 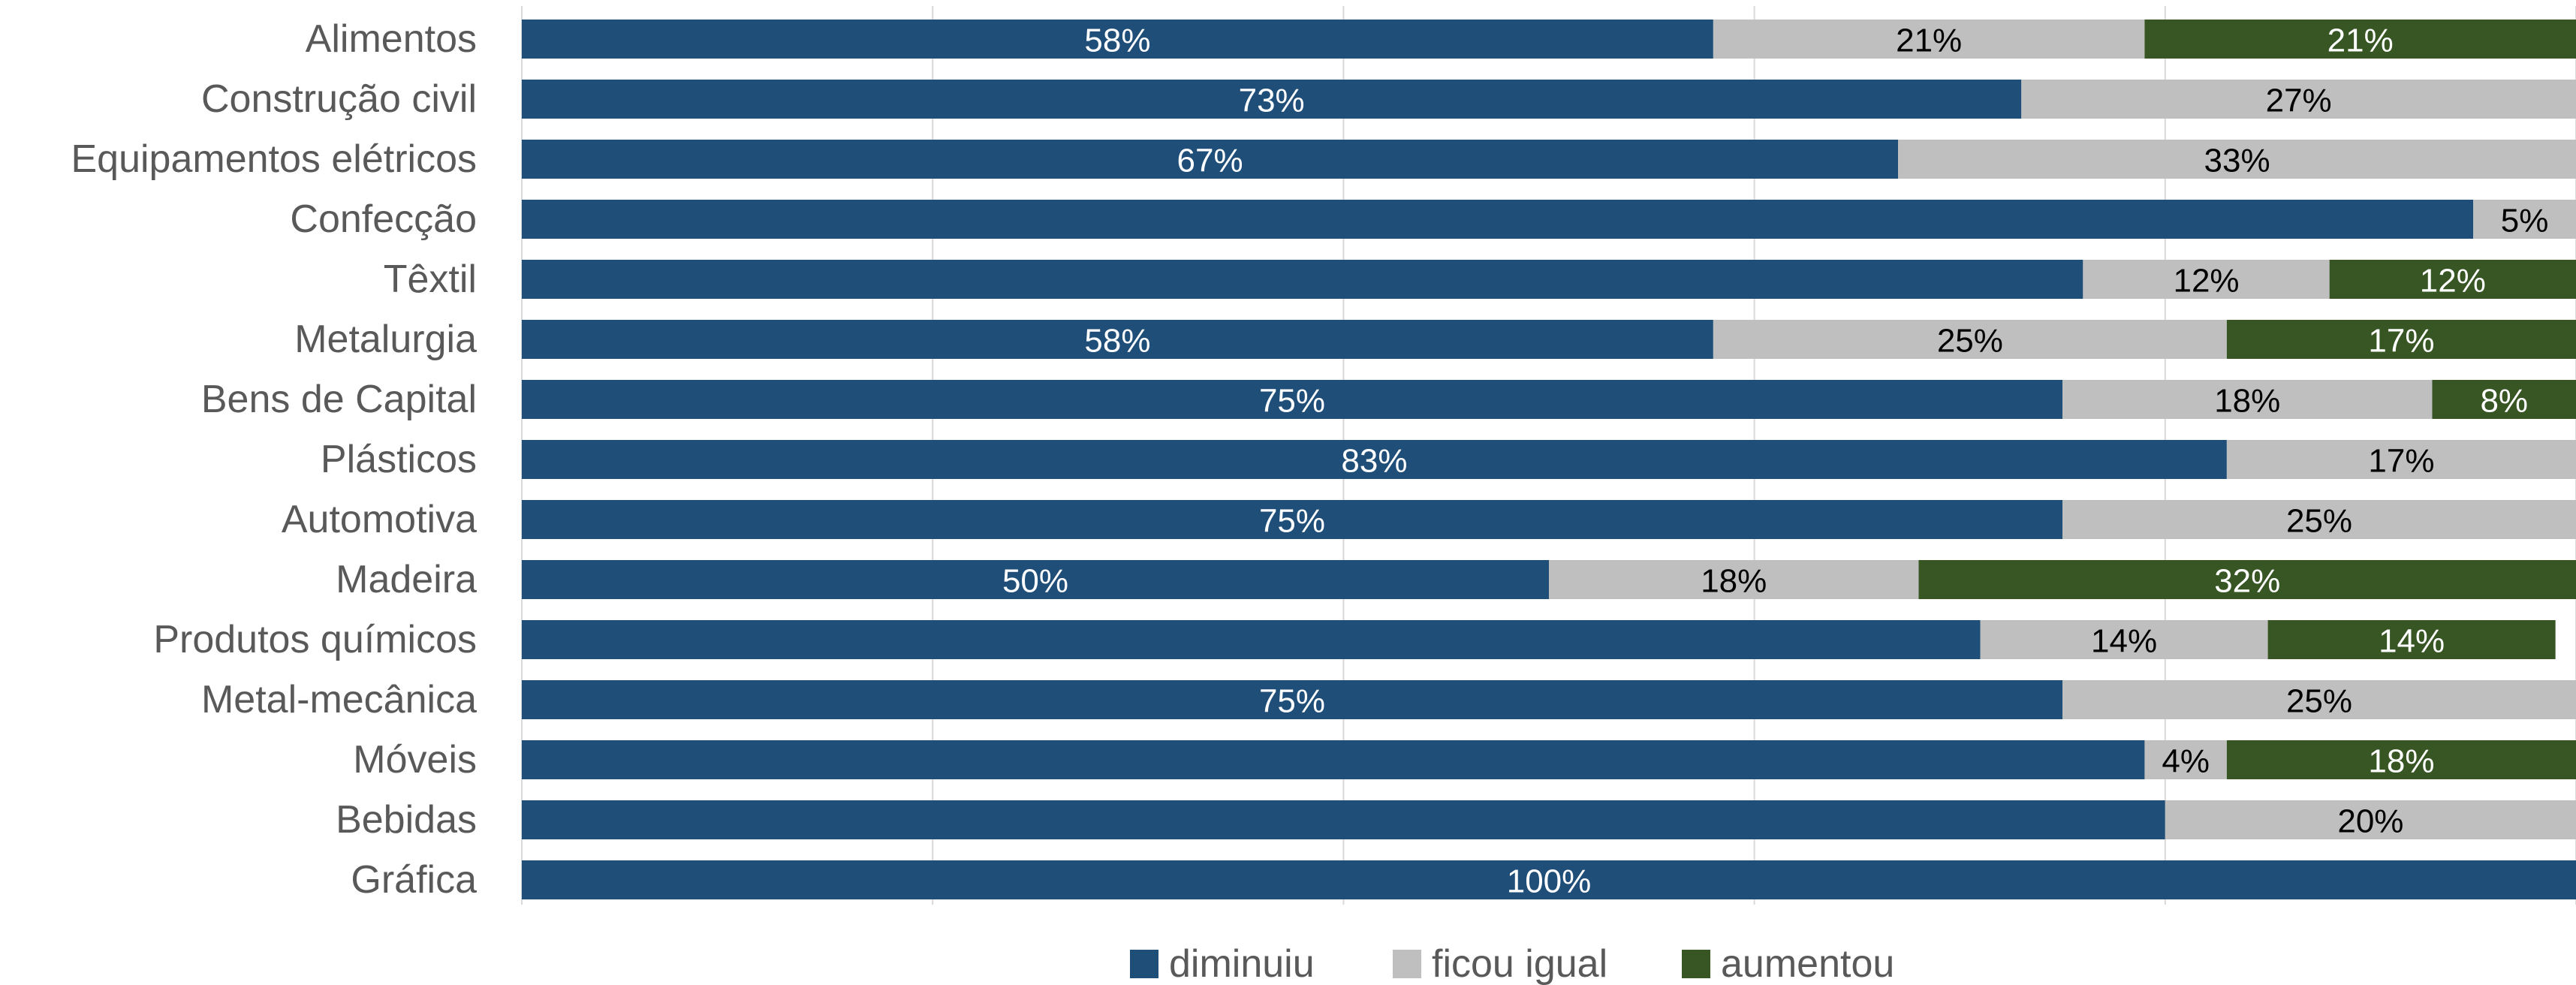 I want to click on data-label: 27%, so click(x=2299, y=101).